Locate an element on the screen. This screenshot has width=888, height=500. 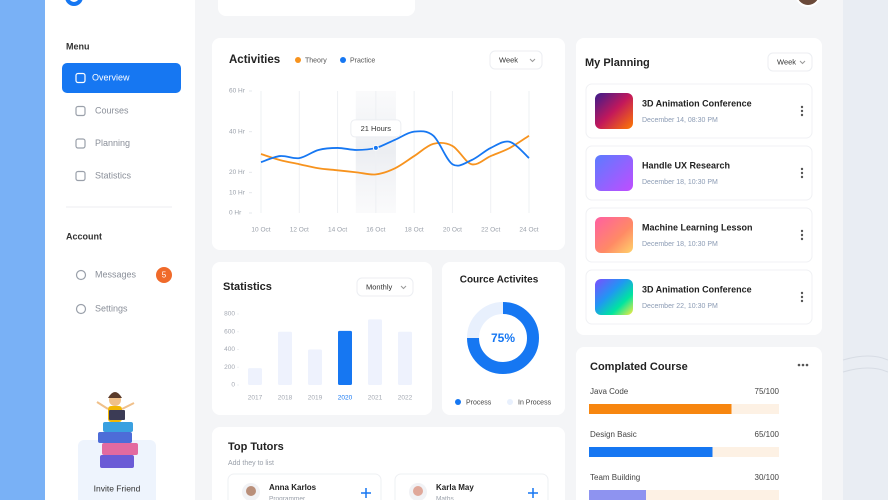
decoration is located at coordinates (865, 364).